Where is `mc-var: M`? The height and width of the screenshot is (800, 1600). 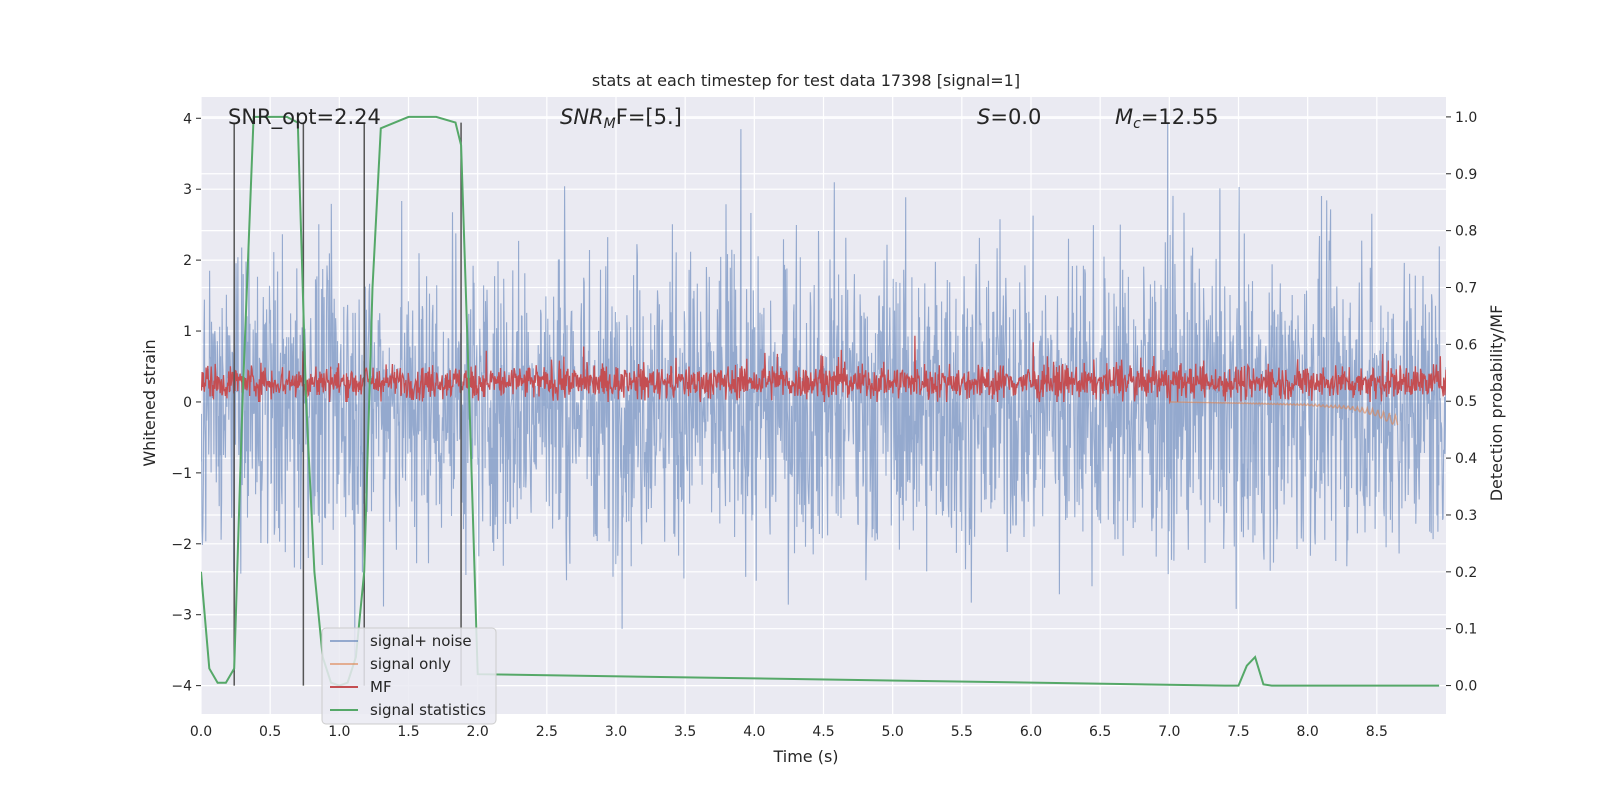 mc-var: M is located at coordinates (1124, 117).